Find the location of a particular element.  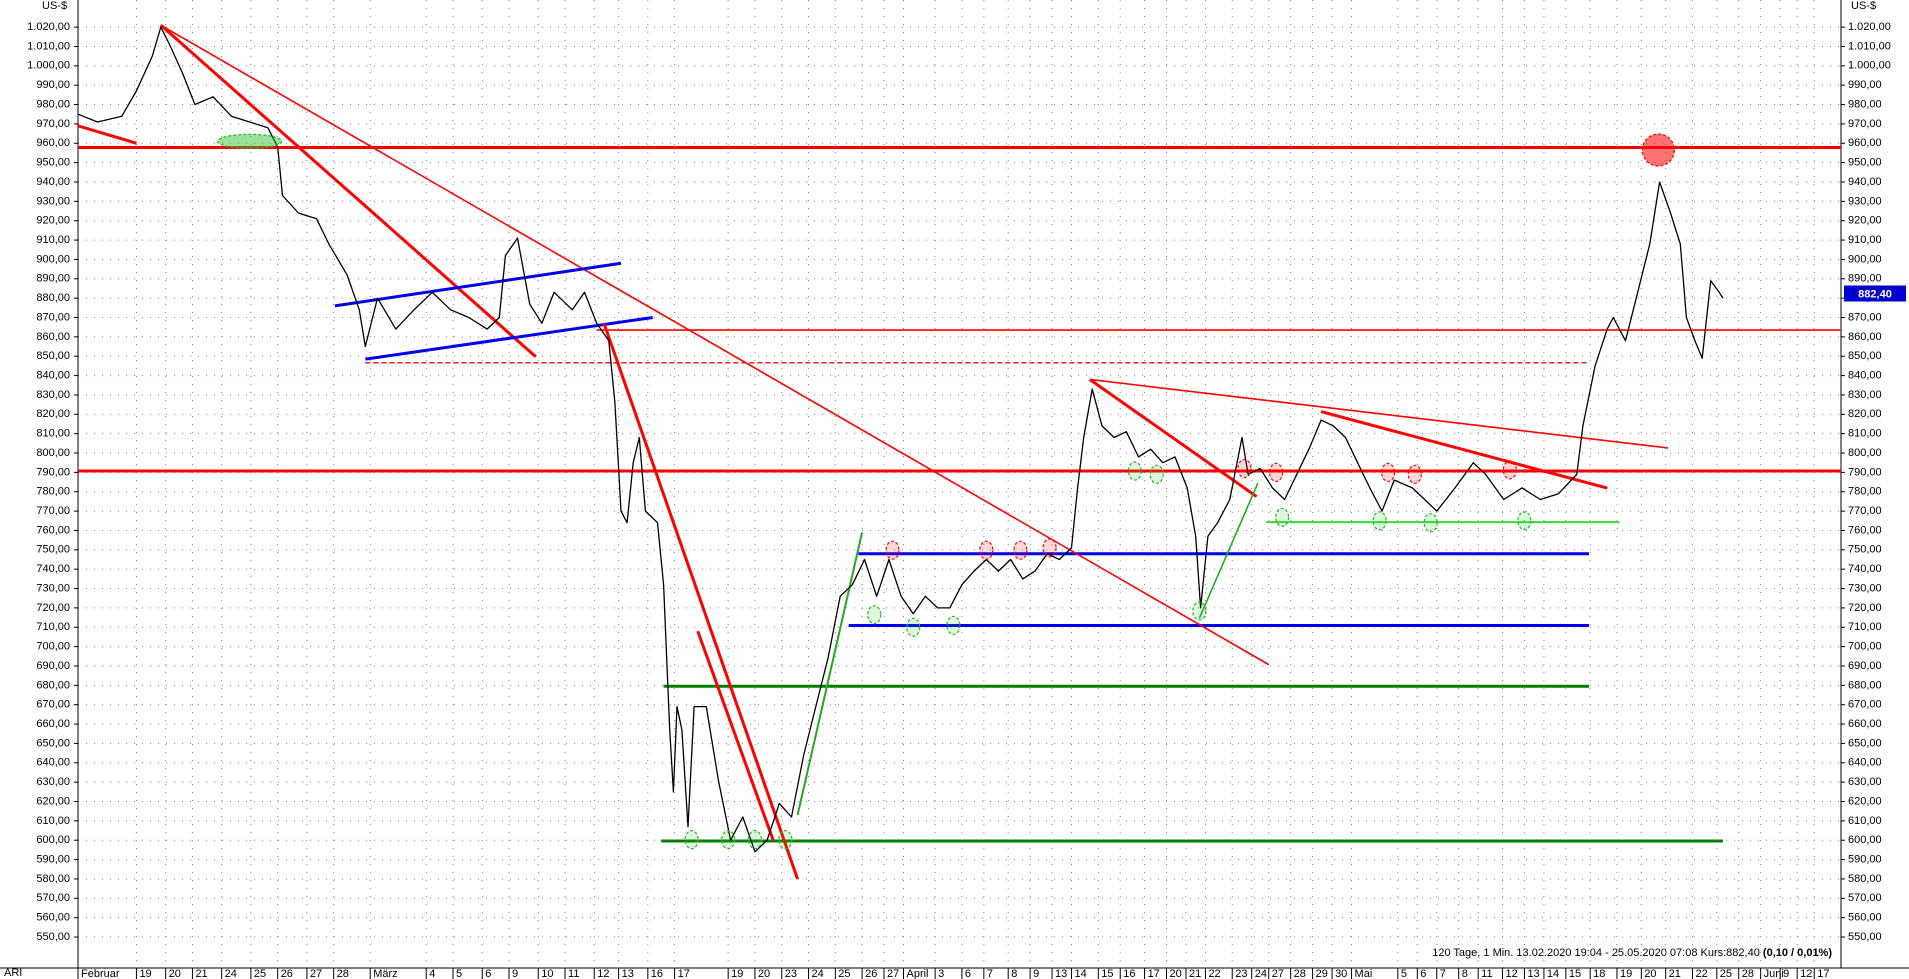

y-tick-label: 620,00 is located at coordinates (1865, 801).